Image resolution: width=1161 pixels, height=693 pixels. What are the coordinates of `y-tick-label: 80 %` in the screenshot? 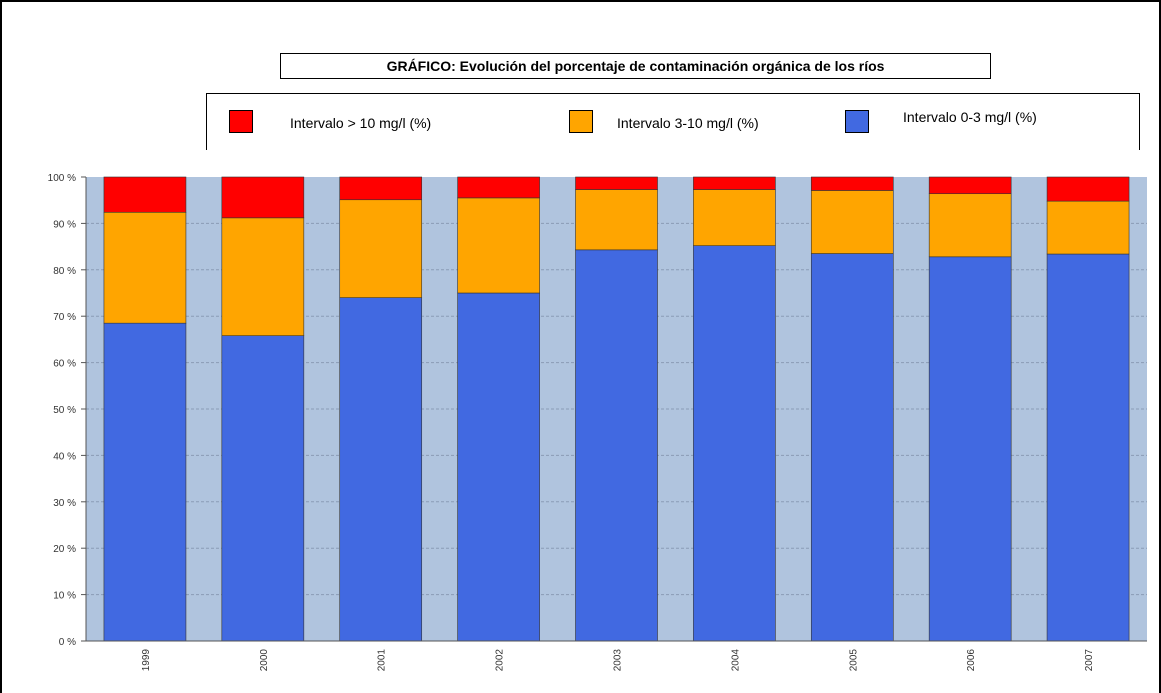 It's located at (64, 271).